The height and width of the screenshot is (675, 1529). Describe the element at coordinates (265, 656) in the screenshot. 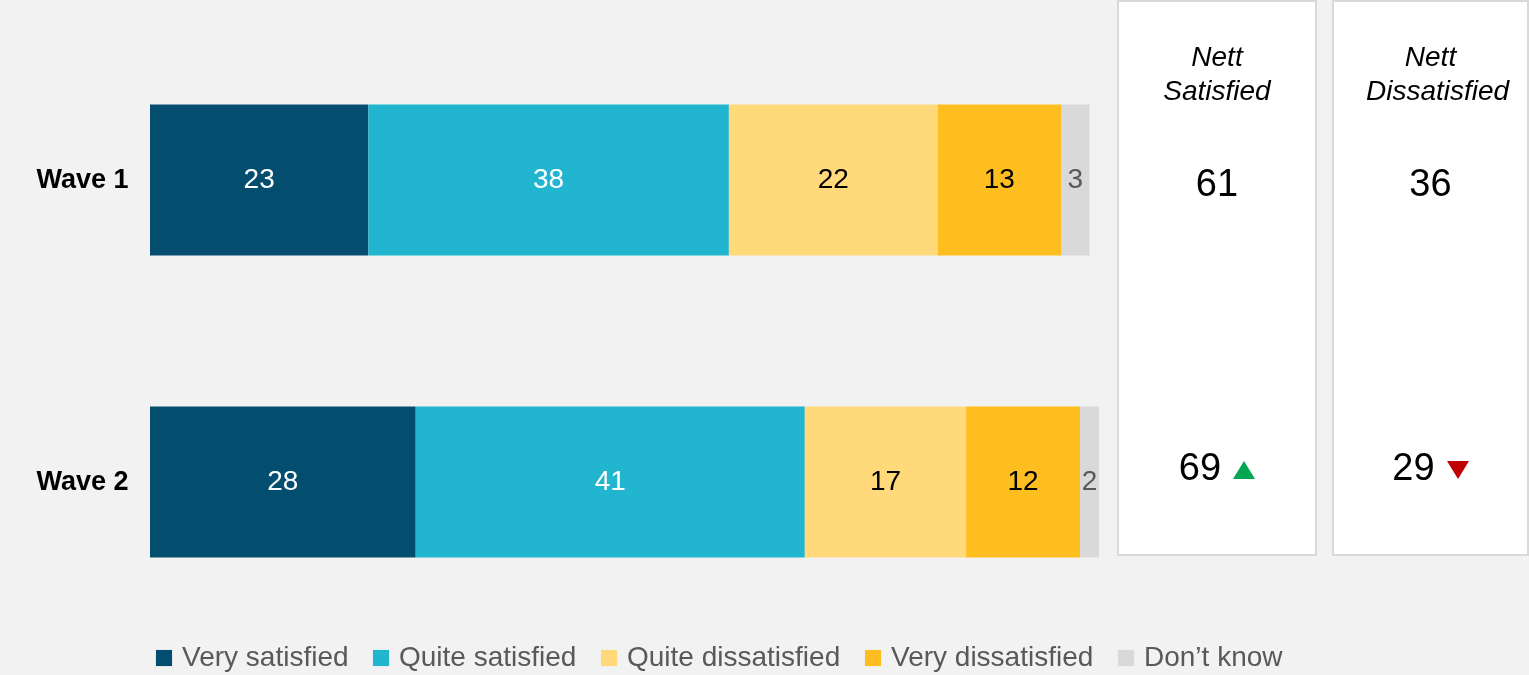

I see `legend-label: Very satisfied` at that location.